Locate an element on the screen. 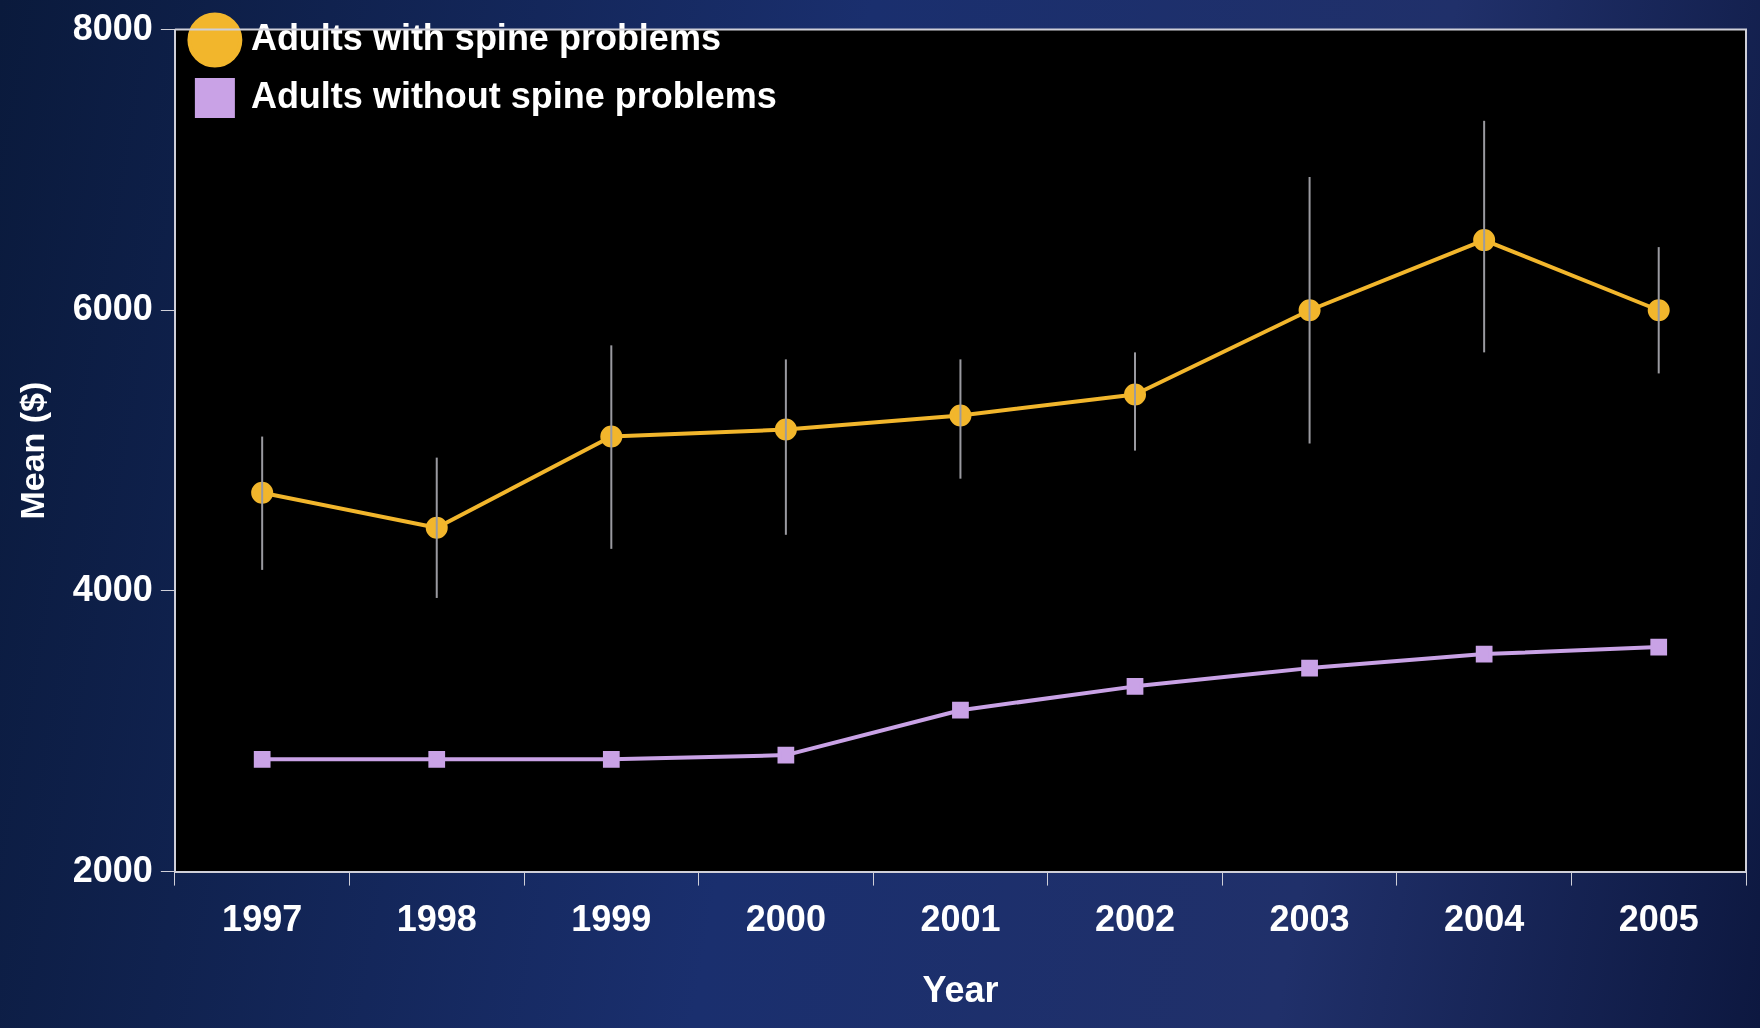 The width and height of the screenshot is (1760, 1028). y-tick-label: 4000 is located at coordinates (112, 588).